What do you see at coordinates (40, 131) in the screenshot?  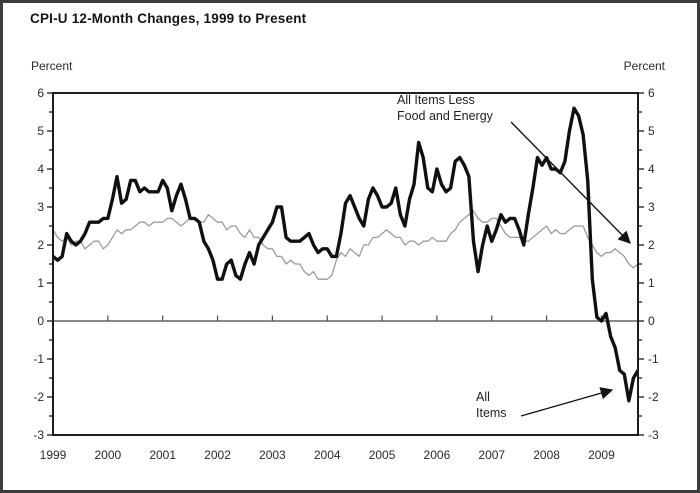 I see `y-axis-label-left: 5` at bounding box center [40, 131].